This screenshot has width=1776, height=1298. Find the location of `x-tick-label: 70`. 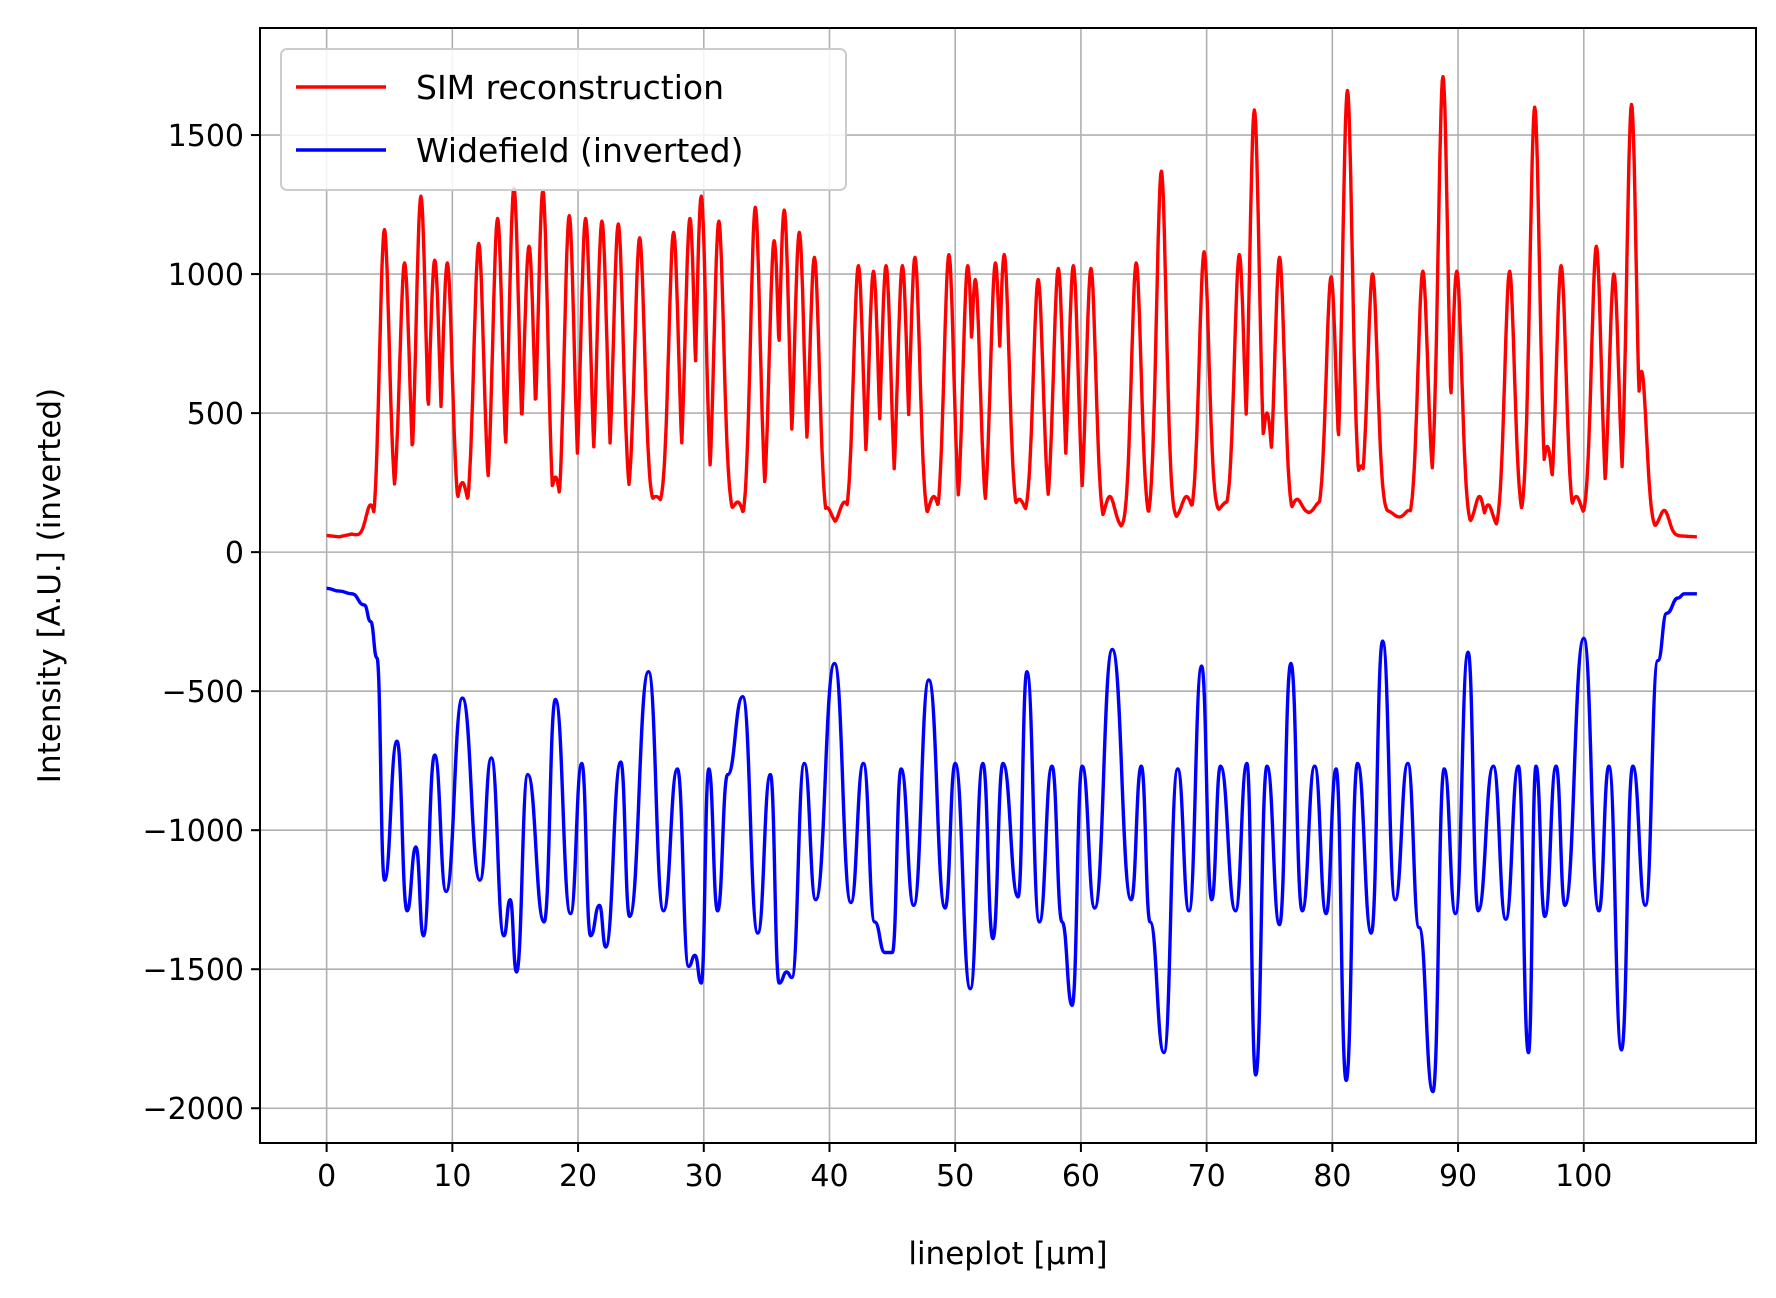

x-tick-label: 70 is located at coordinates (1207, 1176).